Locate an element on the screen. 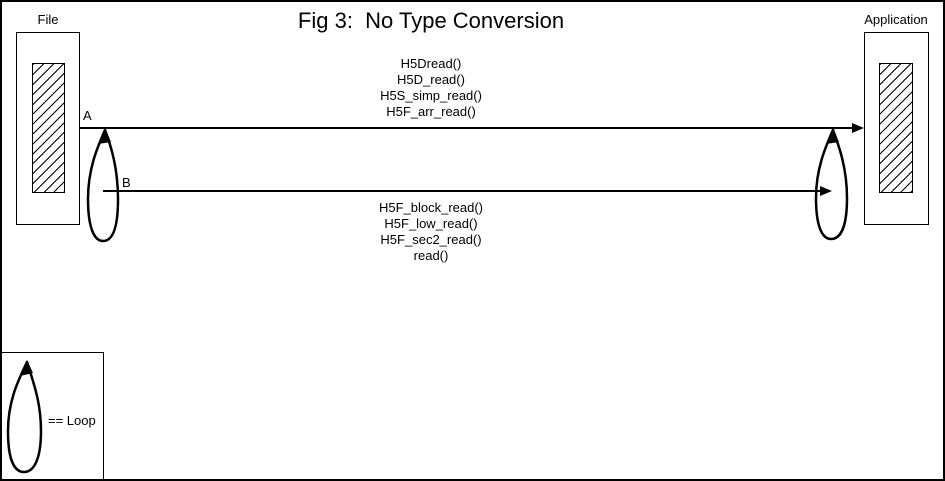 The image size is (945, 481). arrow-a-arrowhead-icon is located at coordinates (858, 128).